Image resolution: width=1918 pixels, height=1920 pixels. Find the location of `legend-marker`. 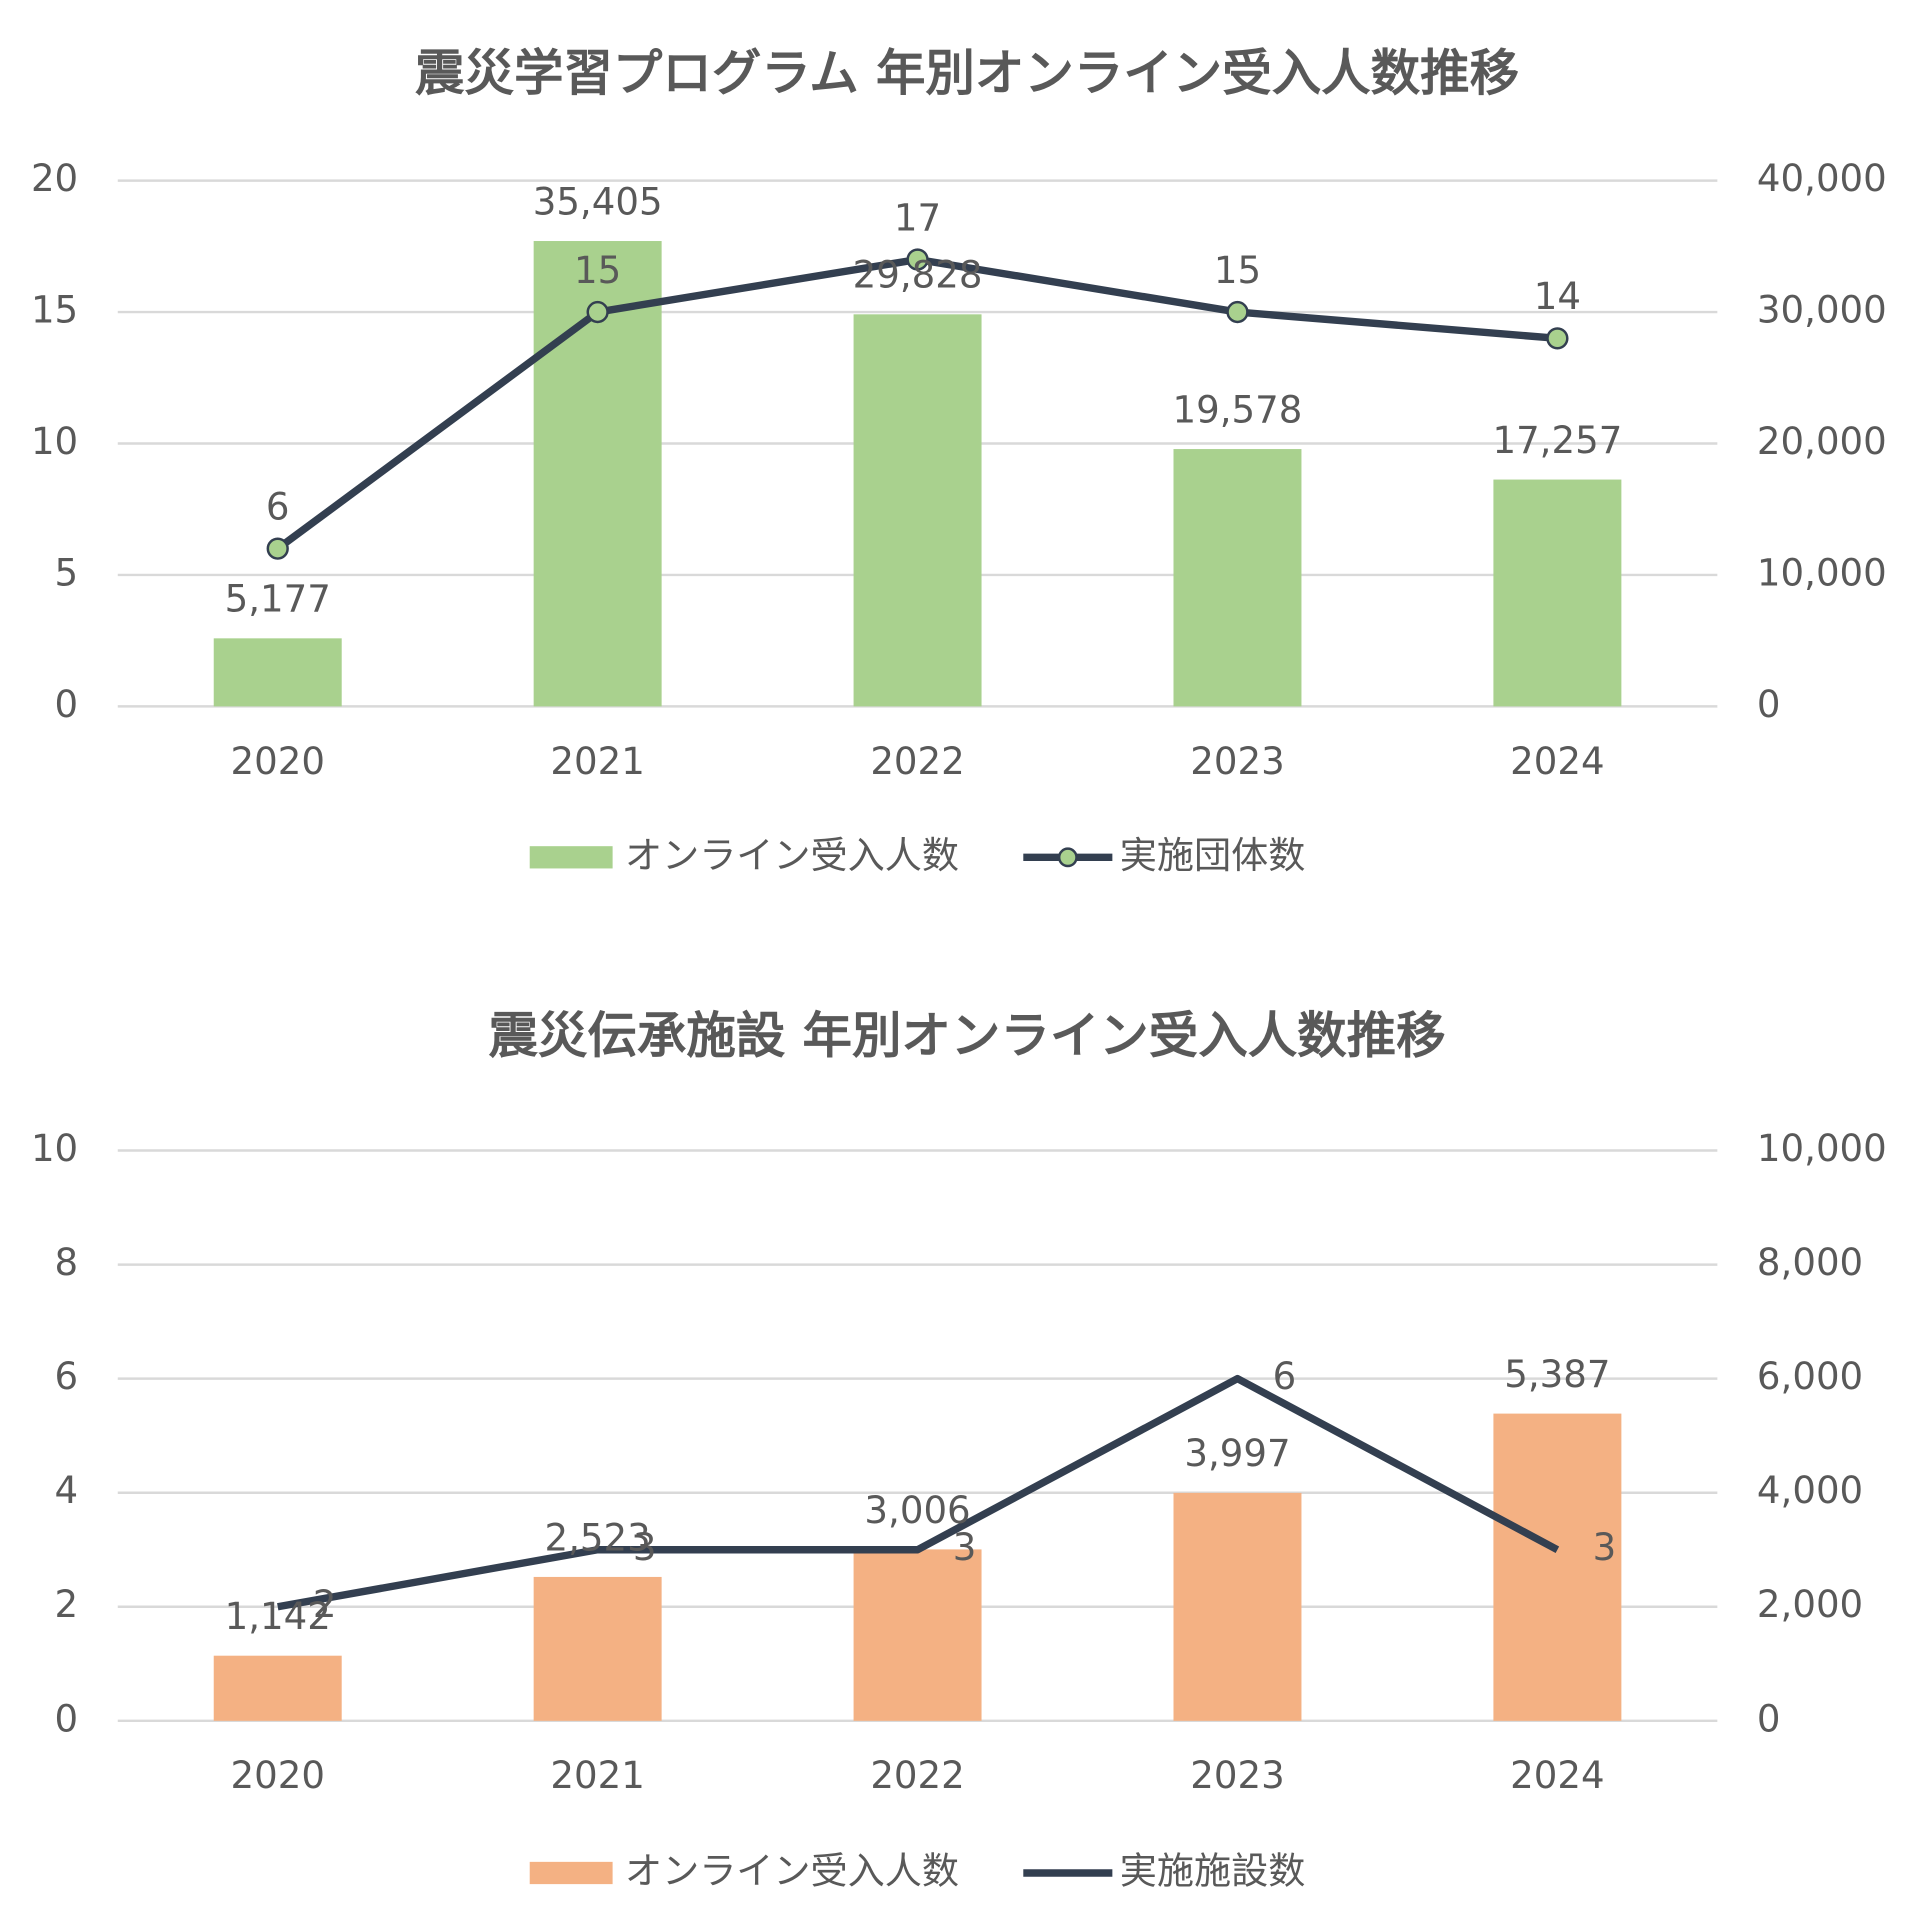

legend-marker is located at coordinates (1067, 857).